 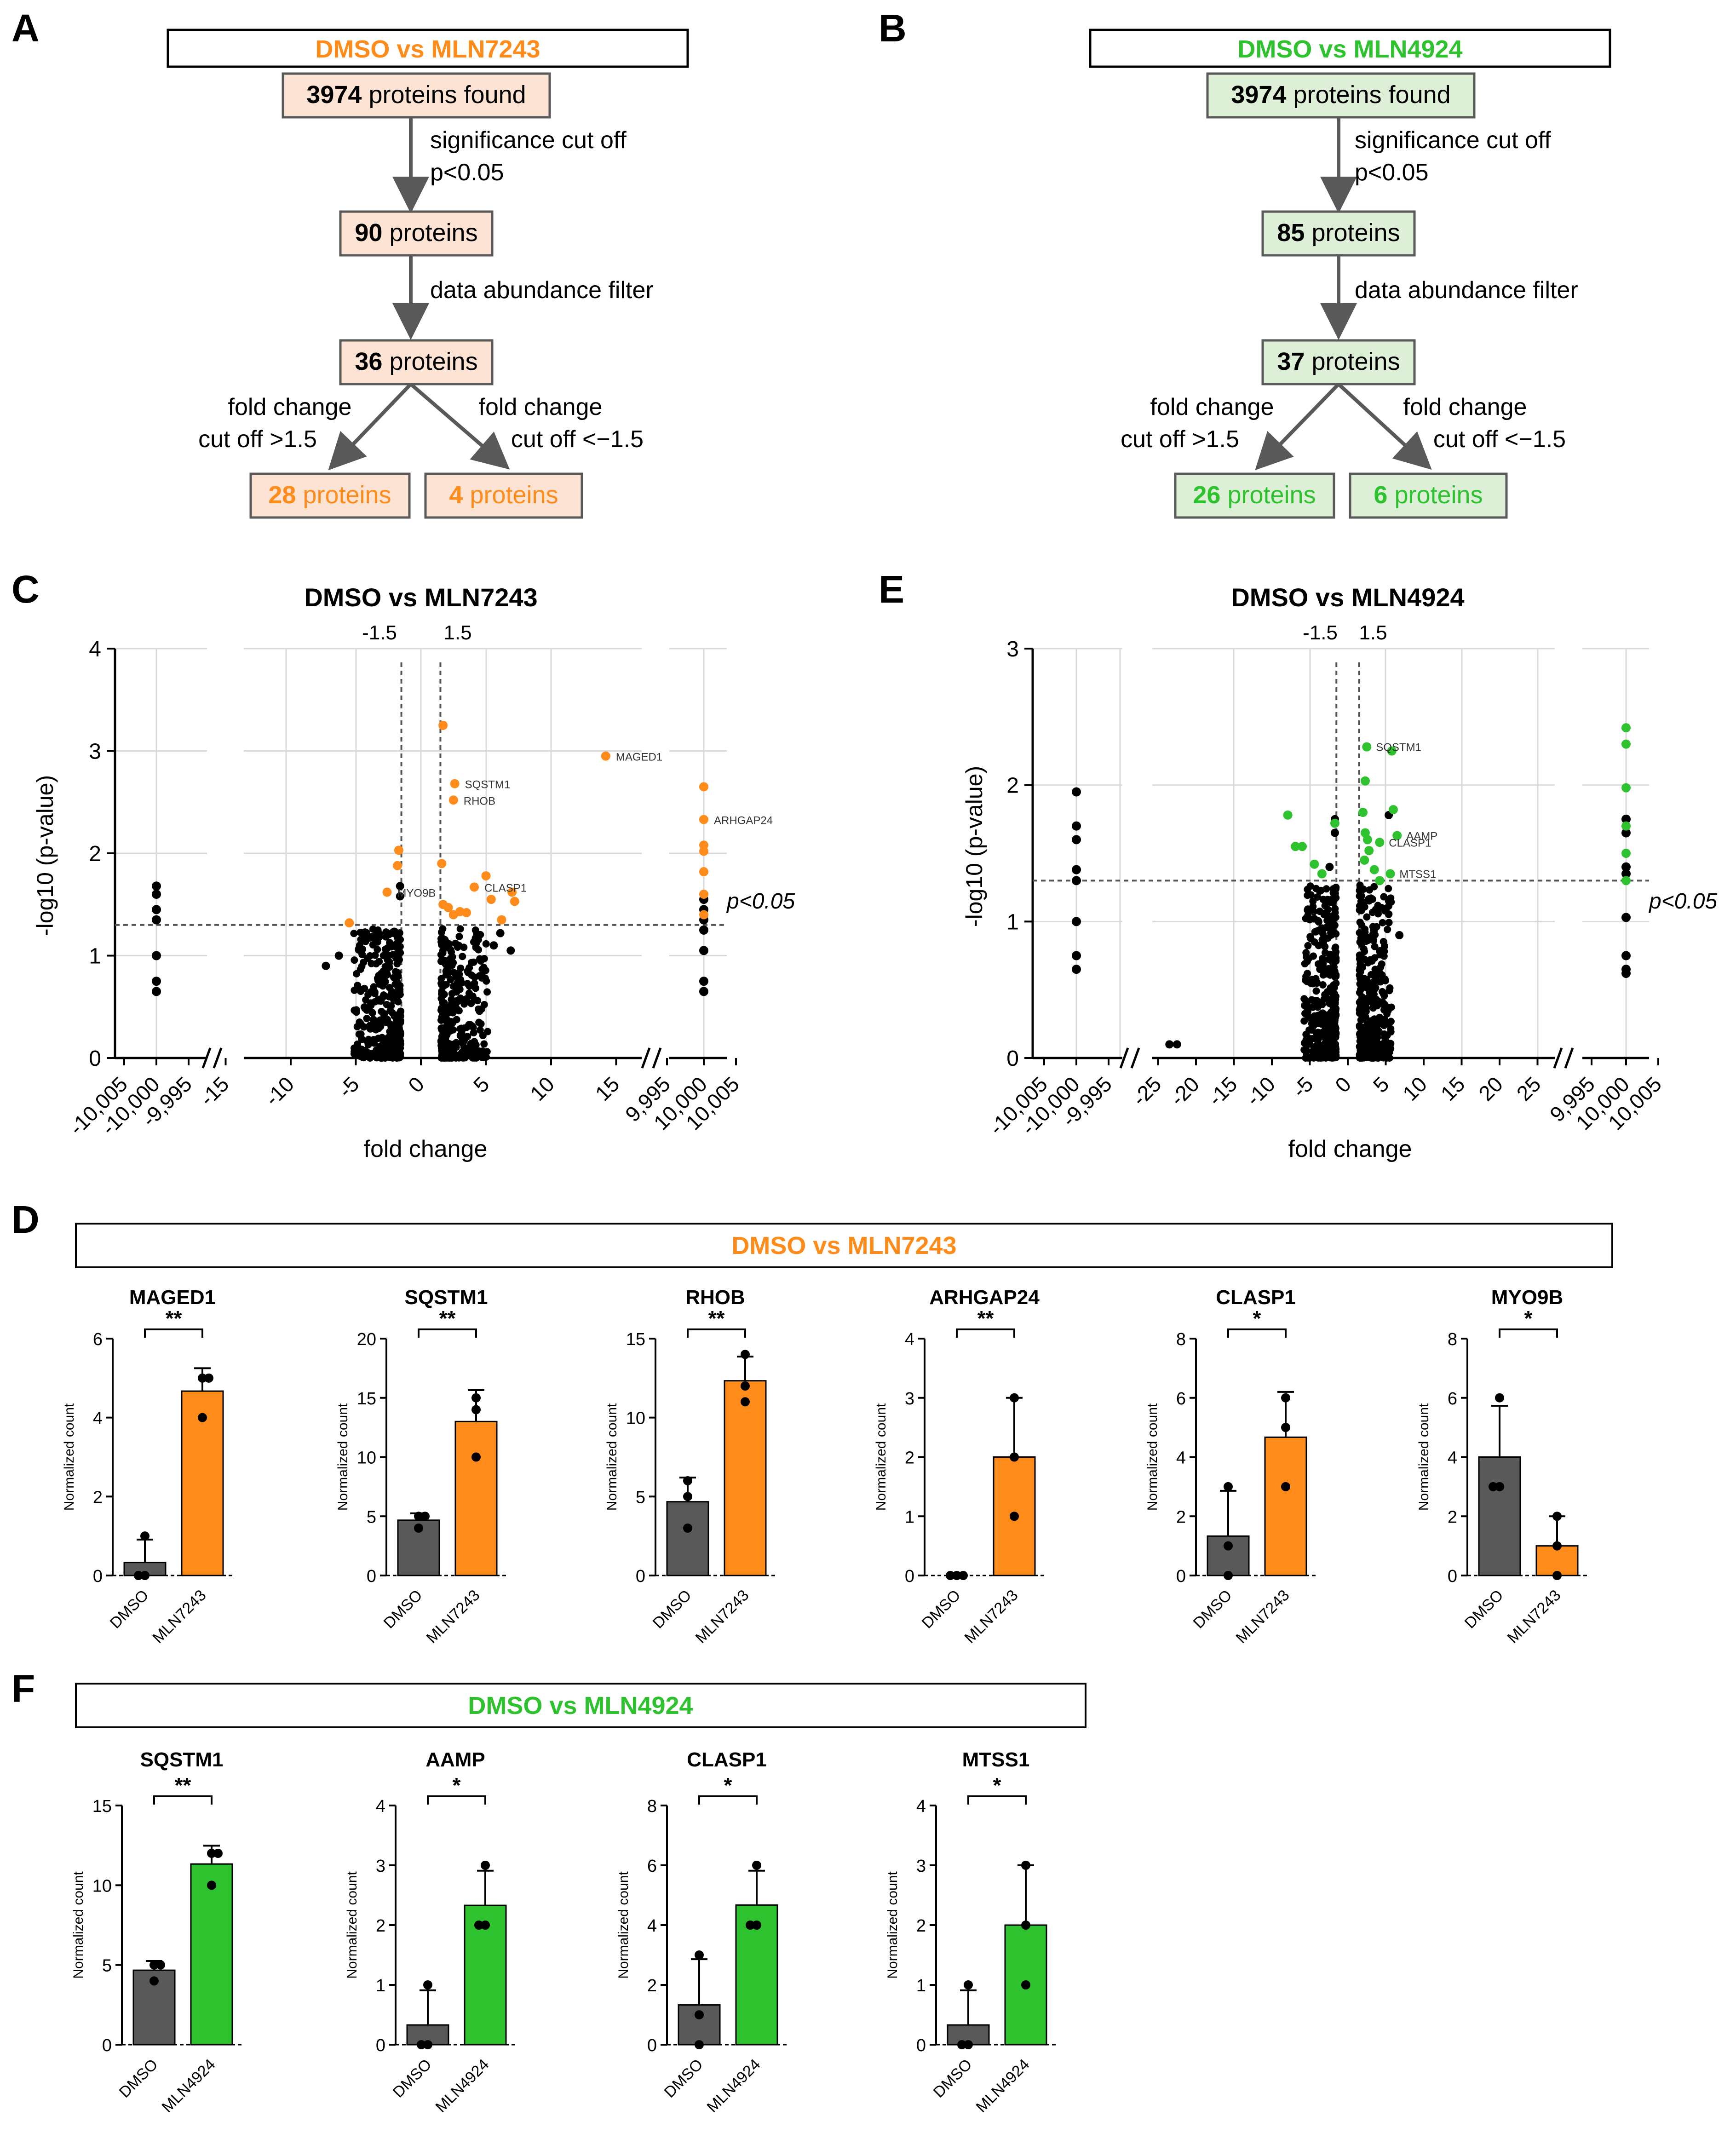 I want to click on flow-a-right-label-2: cut off <−1.5, so click(x=577, y=439).